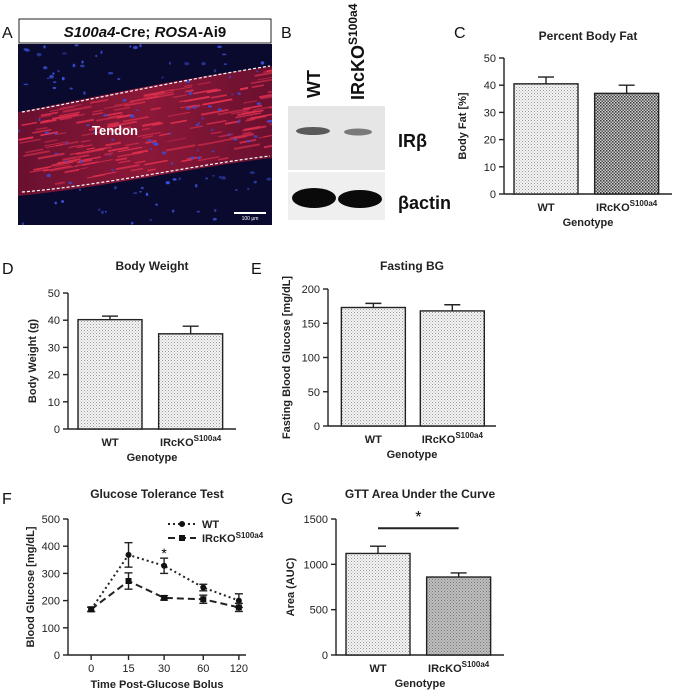 This screenshot has width=685, height=695. I want to click on y-tick-label: 50, so click(54, 294).